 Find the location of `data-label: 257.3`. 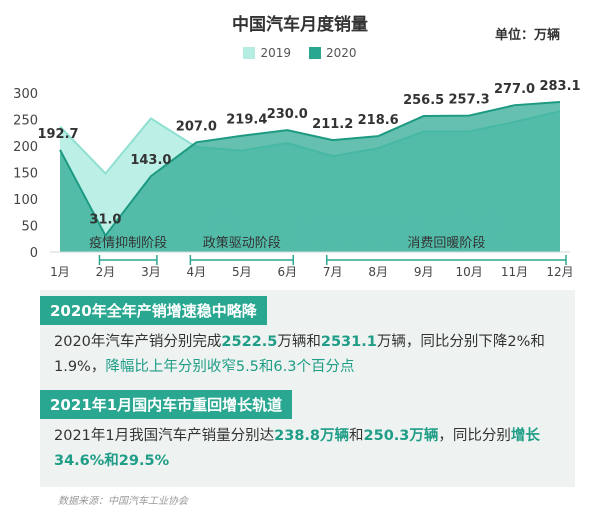

data-label: 257.3 is located at coordinates (469, 100).